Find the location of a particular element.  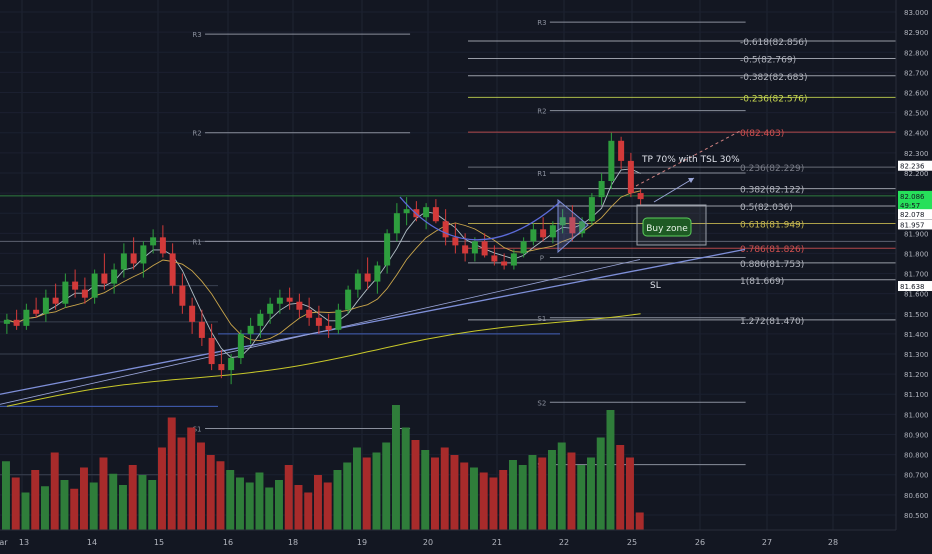

fib-label: -0.236(82.576) is located at coordinates (774, 99).